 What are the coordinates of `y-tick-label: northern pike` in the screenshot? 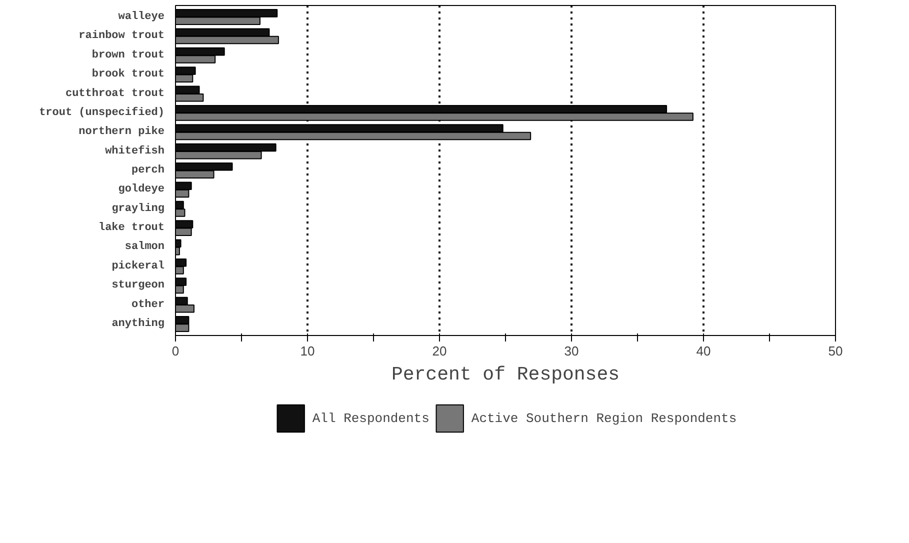 It's located at (121, 132).